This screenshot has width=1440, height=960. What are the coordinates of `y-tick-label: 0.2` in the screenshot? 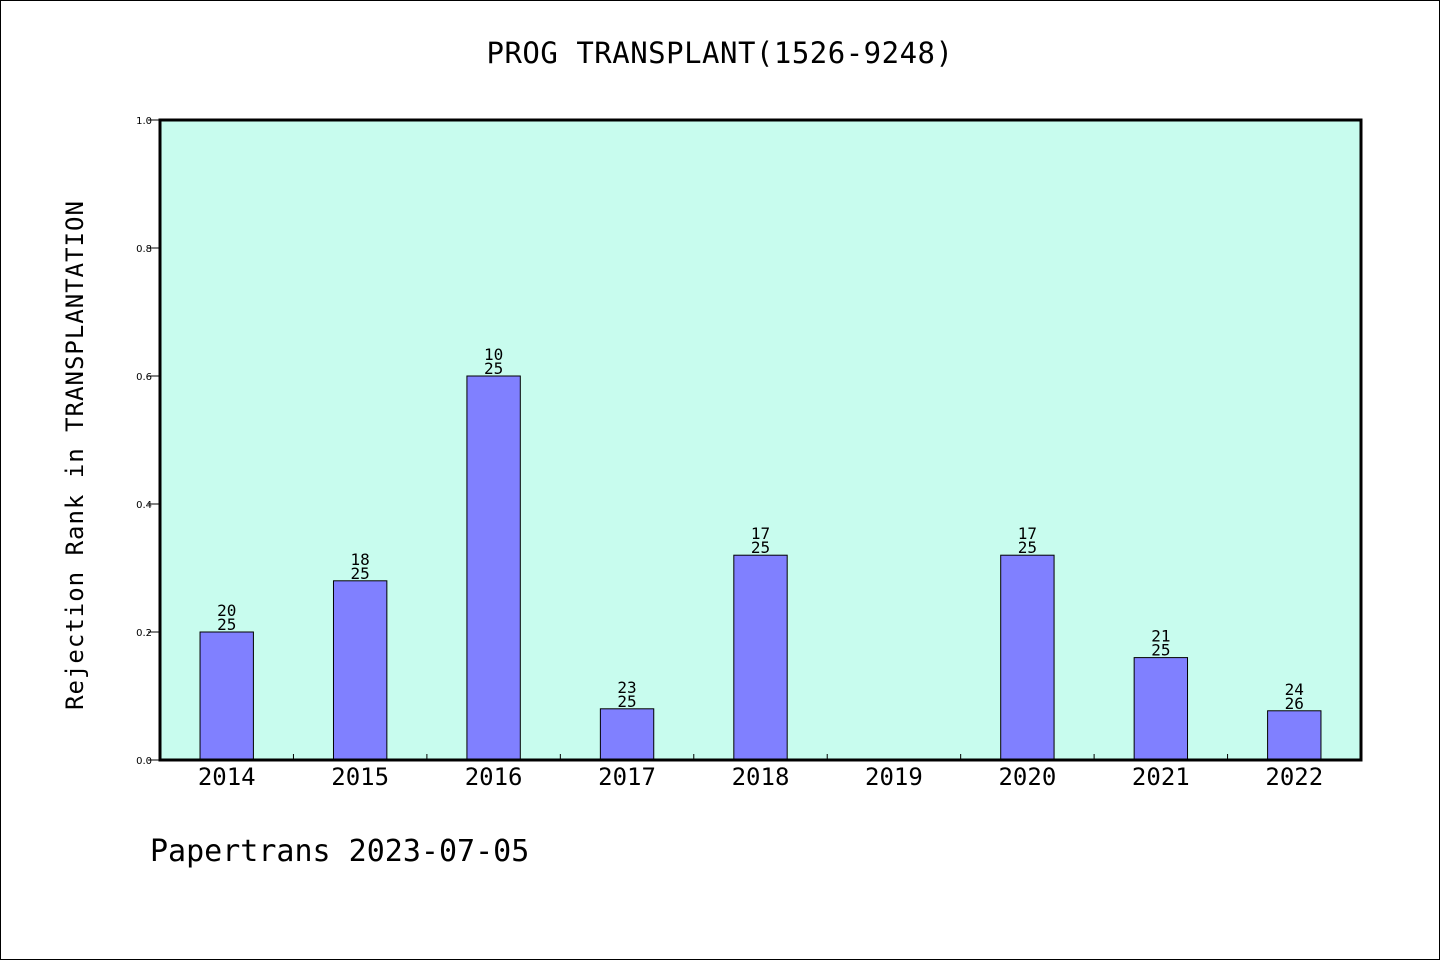 It's located at (144, 633).